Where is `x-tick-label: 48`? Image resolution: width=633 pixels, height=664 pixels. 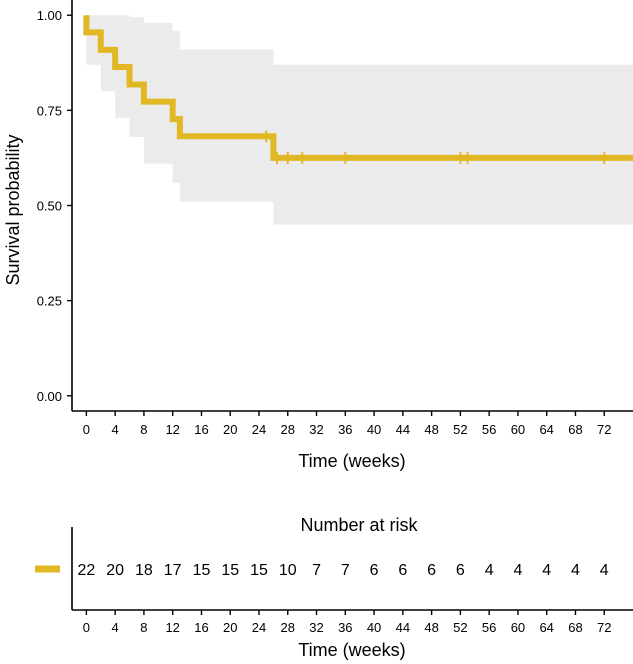 x-tick-label: 48 is located at coordinates (431, 429).